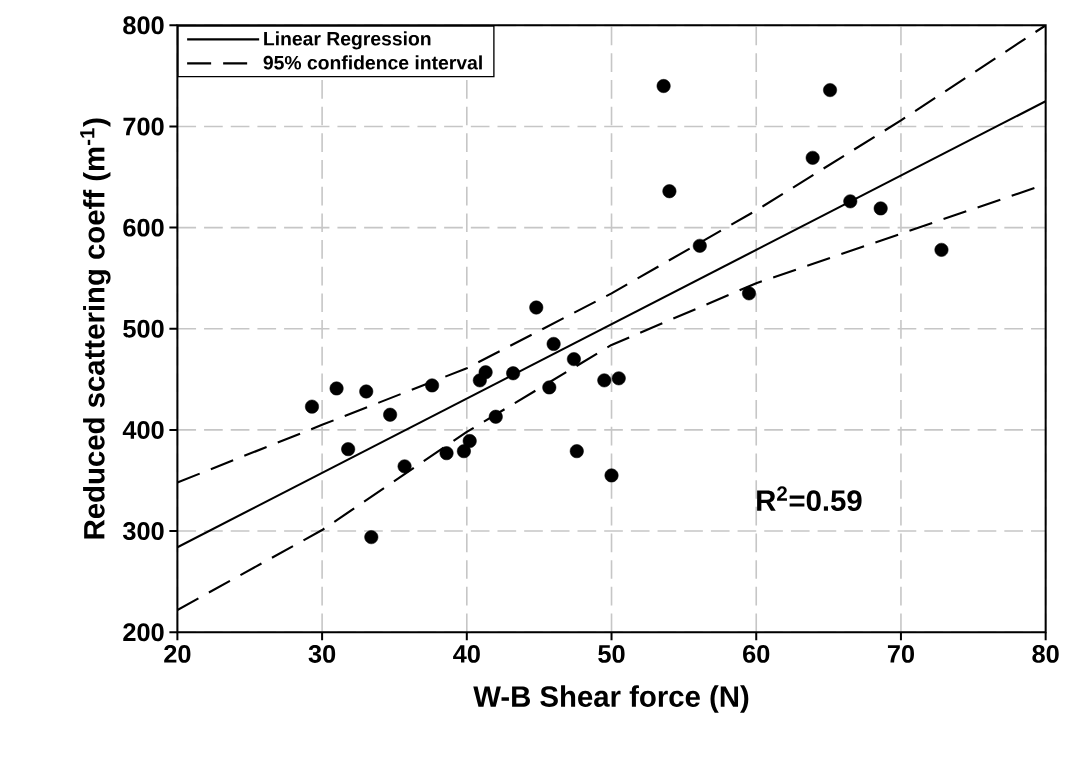  I want to click on x-tick-label: 40, so click(466, 653).